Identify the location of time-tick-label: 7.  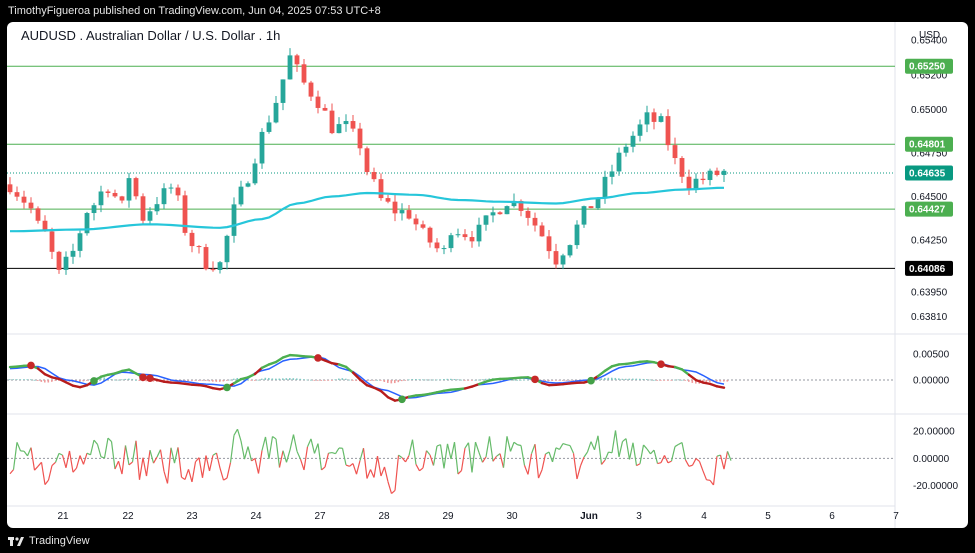
(896, 516).